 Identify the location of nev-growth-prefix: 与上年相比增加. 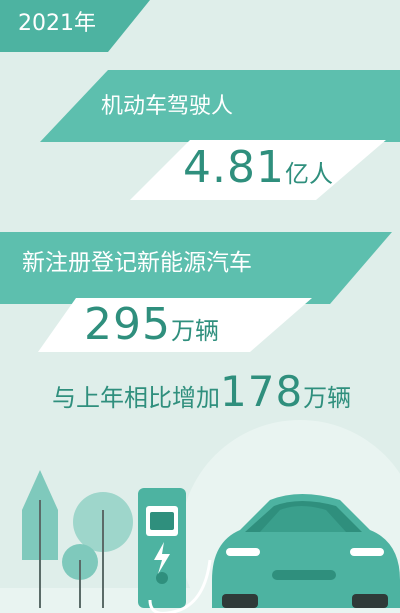
(136, 398).